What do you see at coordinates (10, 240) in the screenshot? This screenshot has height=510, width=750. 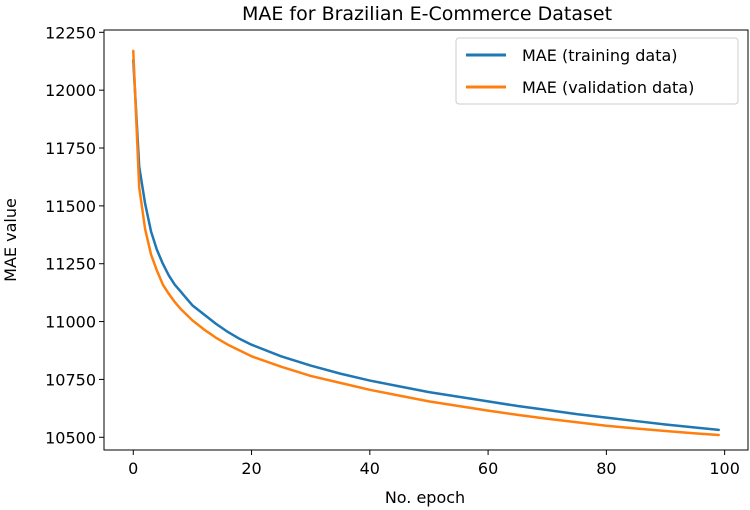 I see `y-axis-title: MAE value` at bounding box center [10, 240].